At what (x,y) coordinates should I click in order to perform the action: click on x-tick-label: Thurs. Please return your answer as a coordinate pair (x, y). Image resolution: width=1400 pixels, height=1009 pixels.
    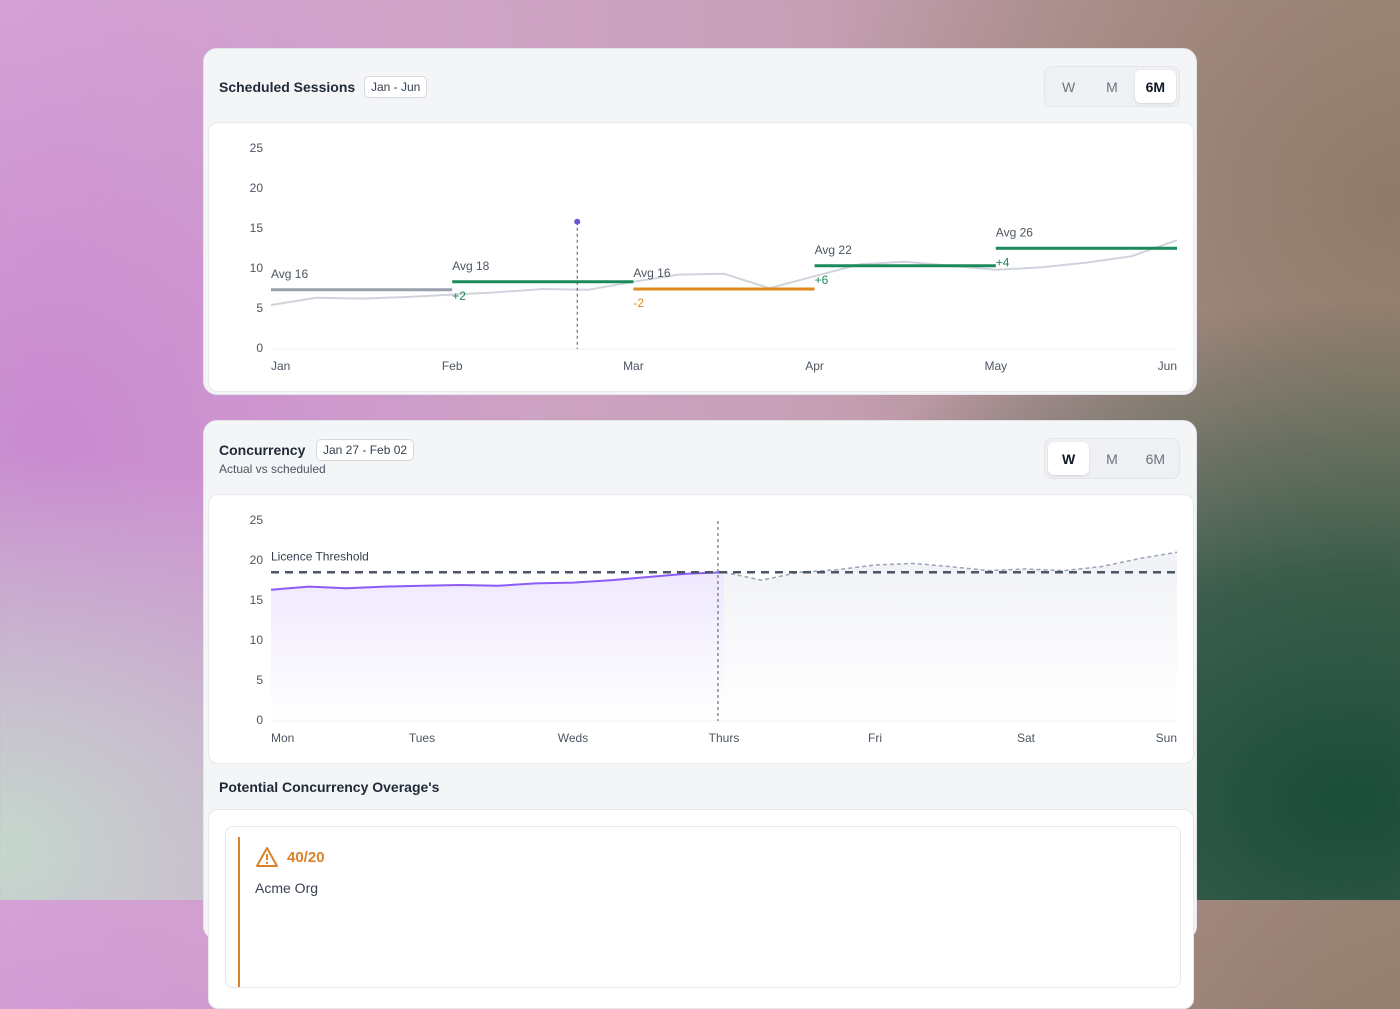
    Looking at the image, I should click on (724, 738).